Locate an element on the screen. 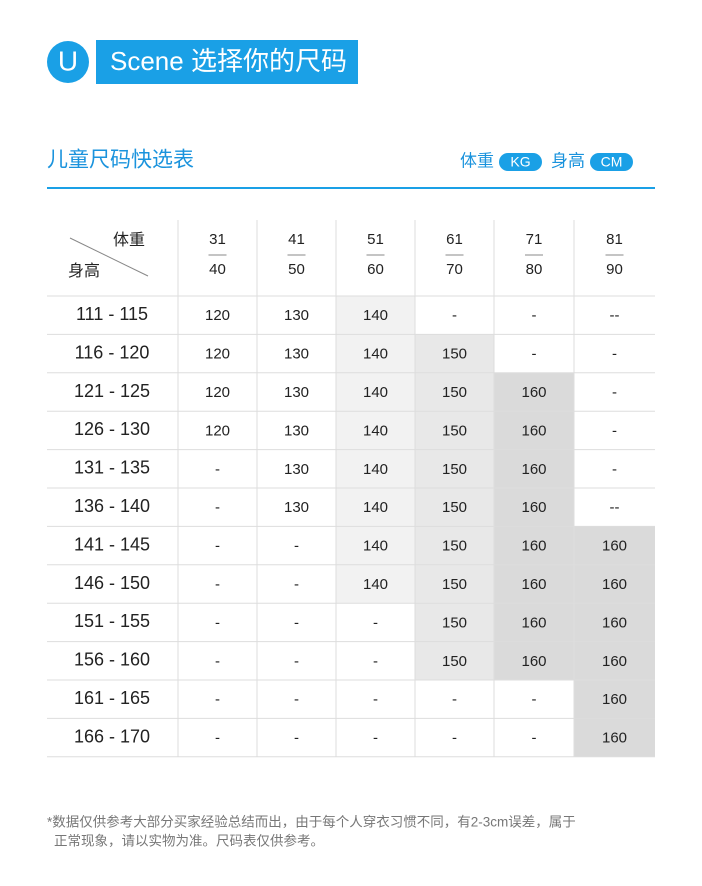 The height and width of the screenshot is (886, 702). badge-letter: U is located at coordinates (68, 60).